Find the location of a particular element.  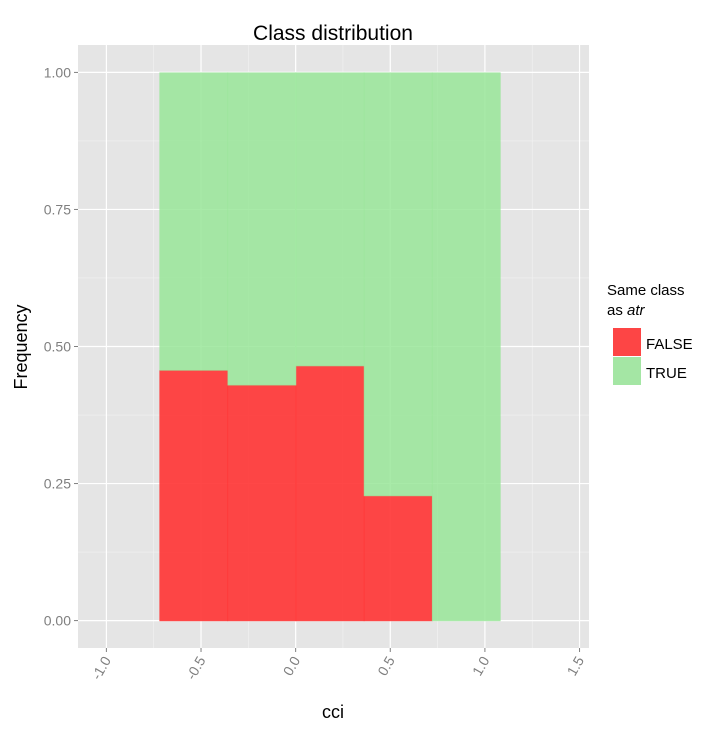

x-axis-title: cci is located at coordinates (333, 712).